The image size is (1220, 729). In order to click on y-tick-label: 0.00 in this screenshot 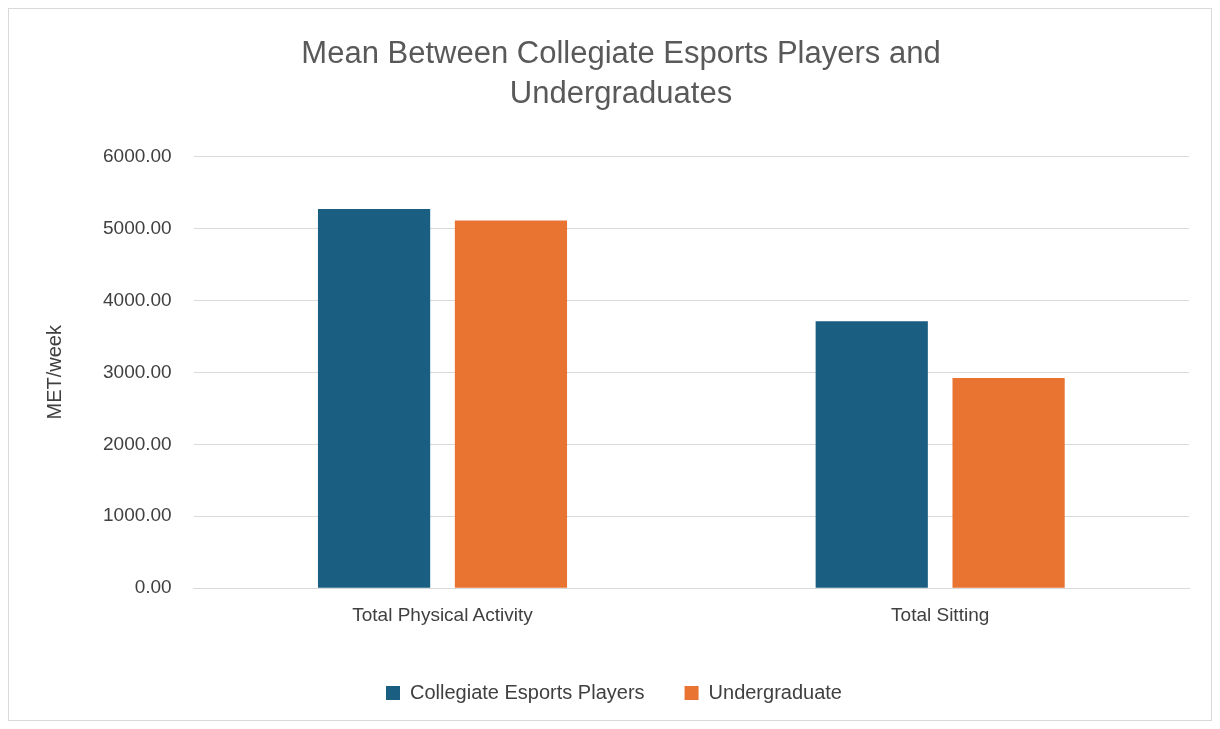, I will do `click(153, 587)`.